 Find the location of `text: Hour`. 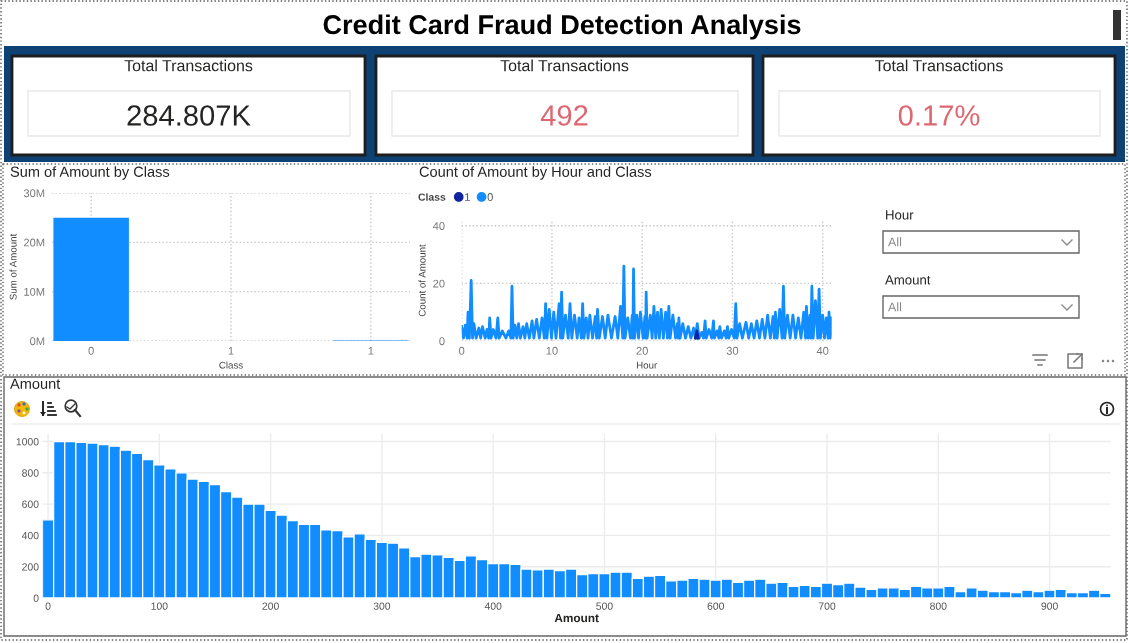

text: Hour is located at coordinates (900, 215).